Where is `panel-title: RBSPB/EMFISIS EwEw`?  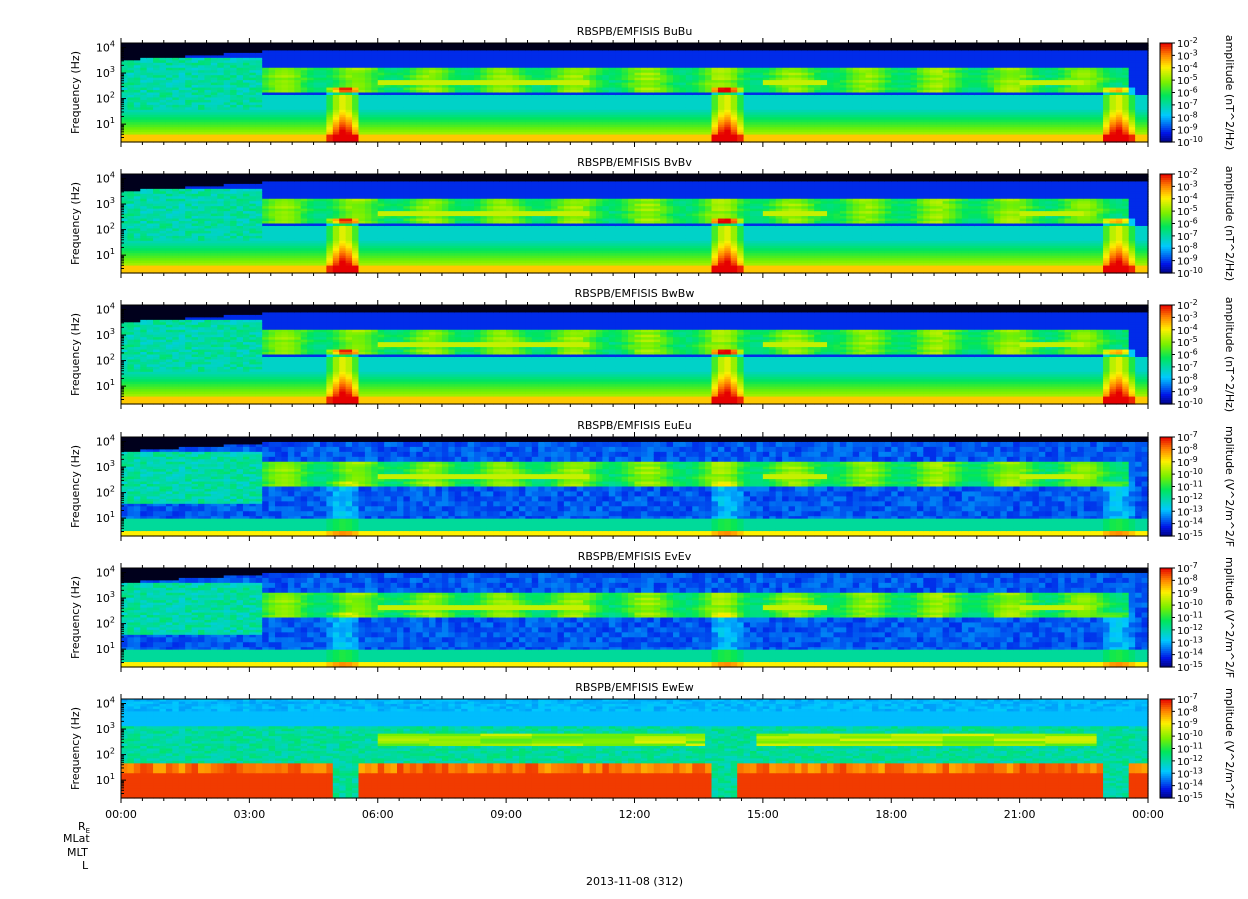 panel-title: RBSPB/EMFISIS EwEw is located at coordinates (634, 687).